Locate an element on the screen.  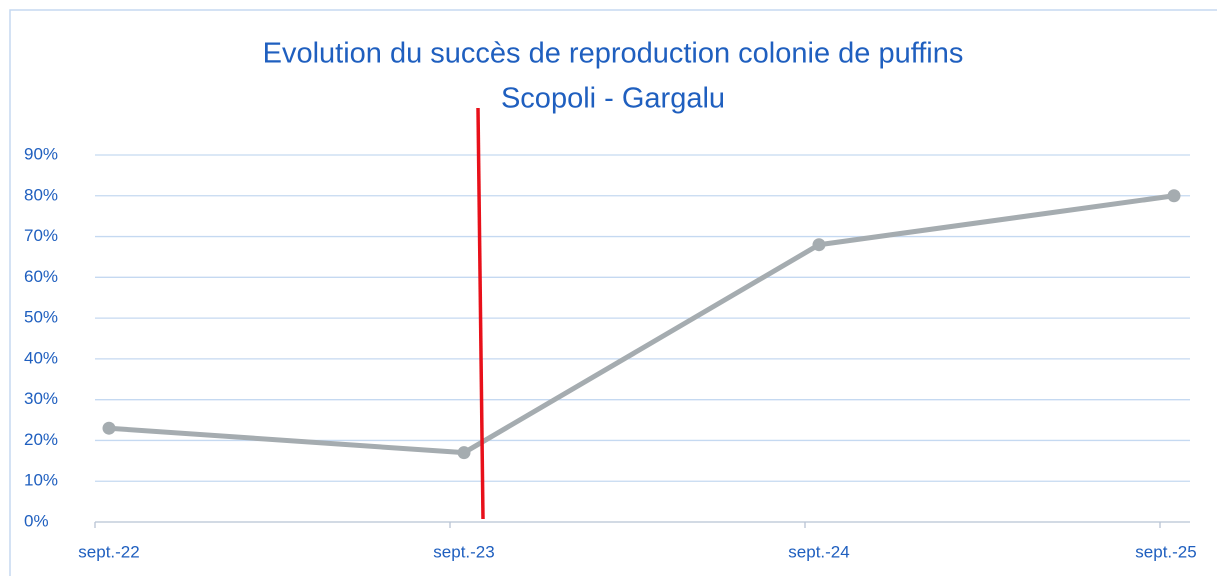
y-tick-label: 30% is located at coordinates (41, 398).